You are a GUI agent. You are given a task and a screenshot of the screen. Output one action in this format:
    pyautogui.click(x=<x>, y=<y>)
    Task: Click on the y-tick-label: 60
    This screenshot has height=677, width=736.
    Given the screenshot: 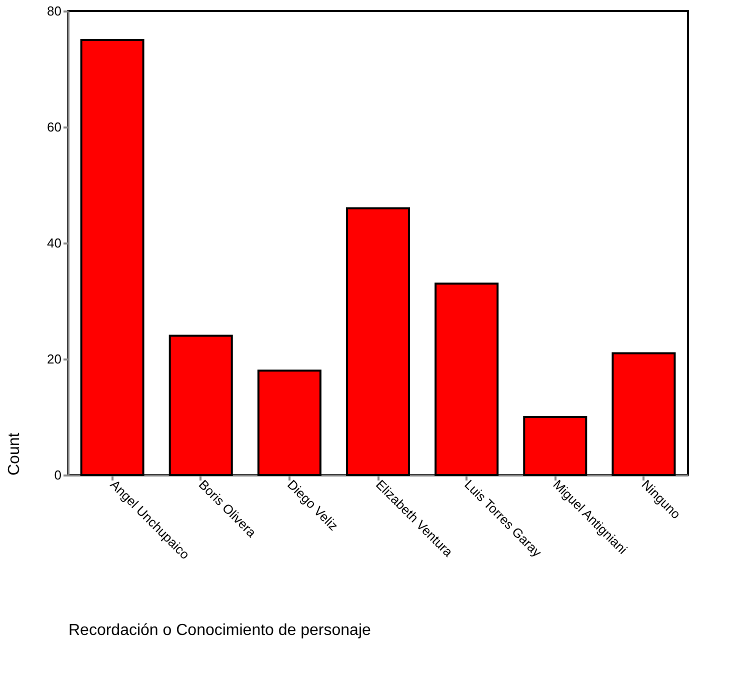 What is the action you would take?
    pyautogui.click(x=54, y=127)
    